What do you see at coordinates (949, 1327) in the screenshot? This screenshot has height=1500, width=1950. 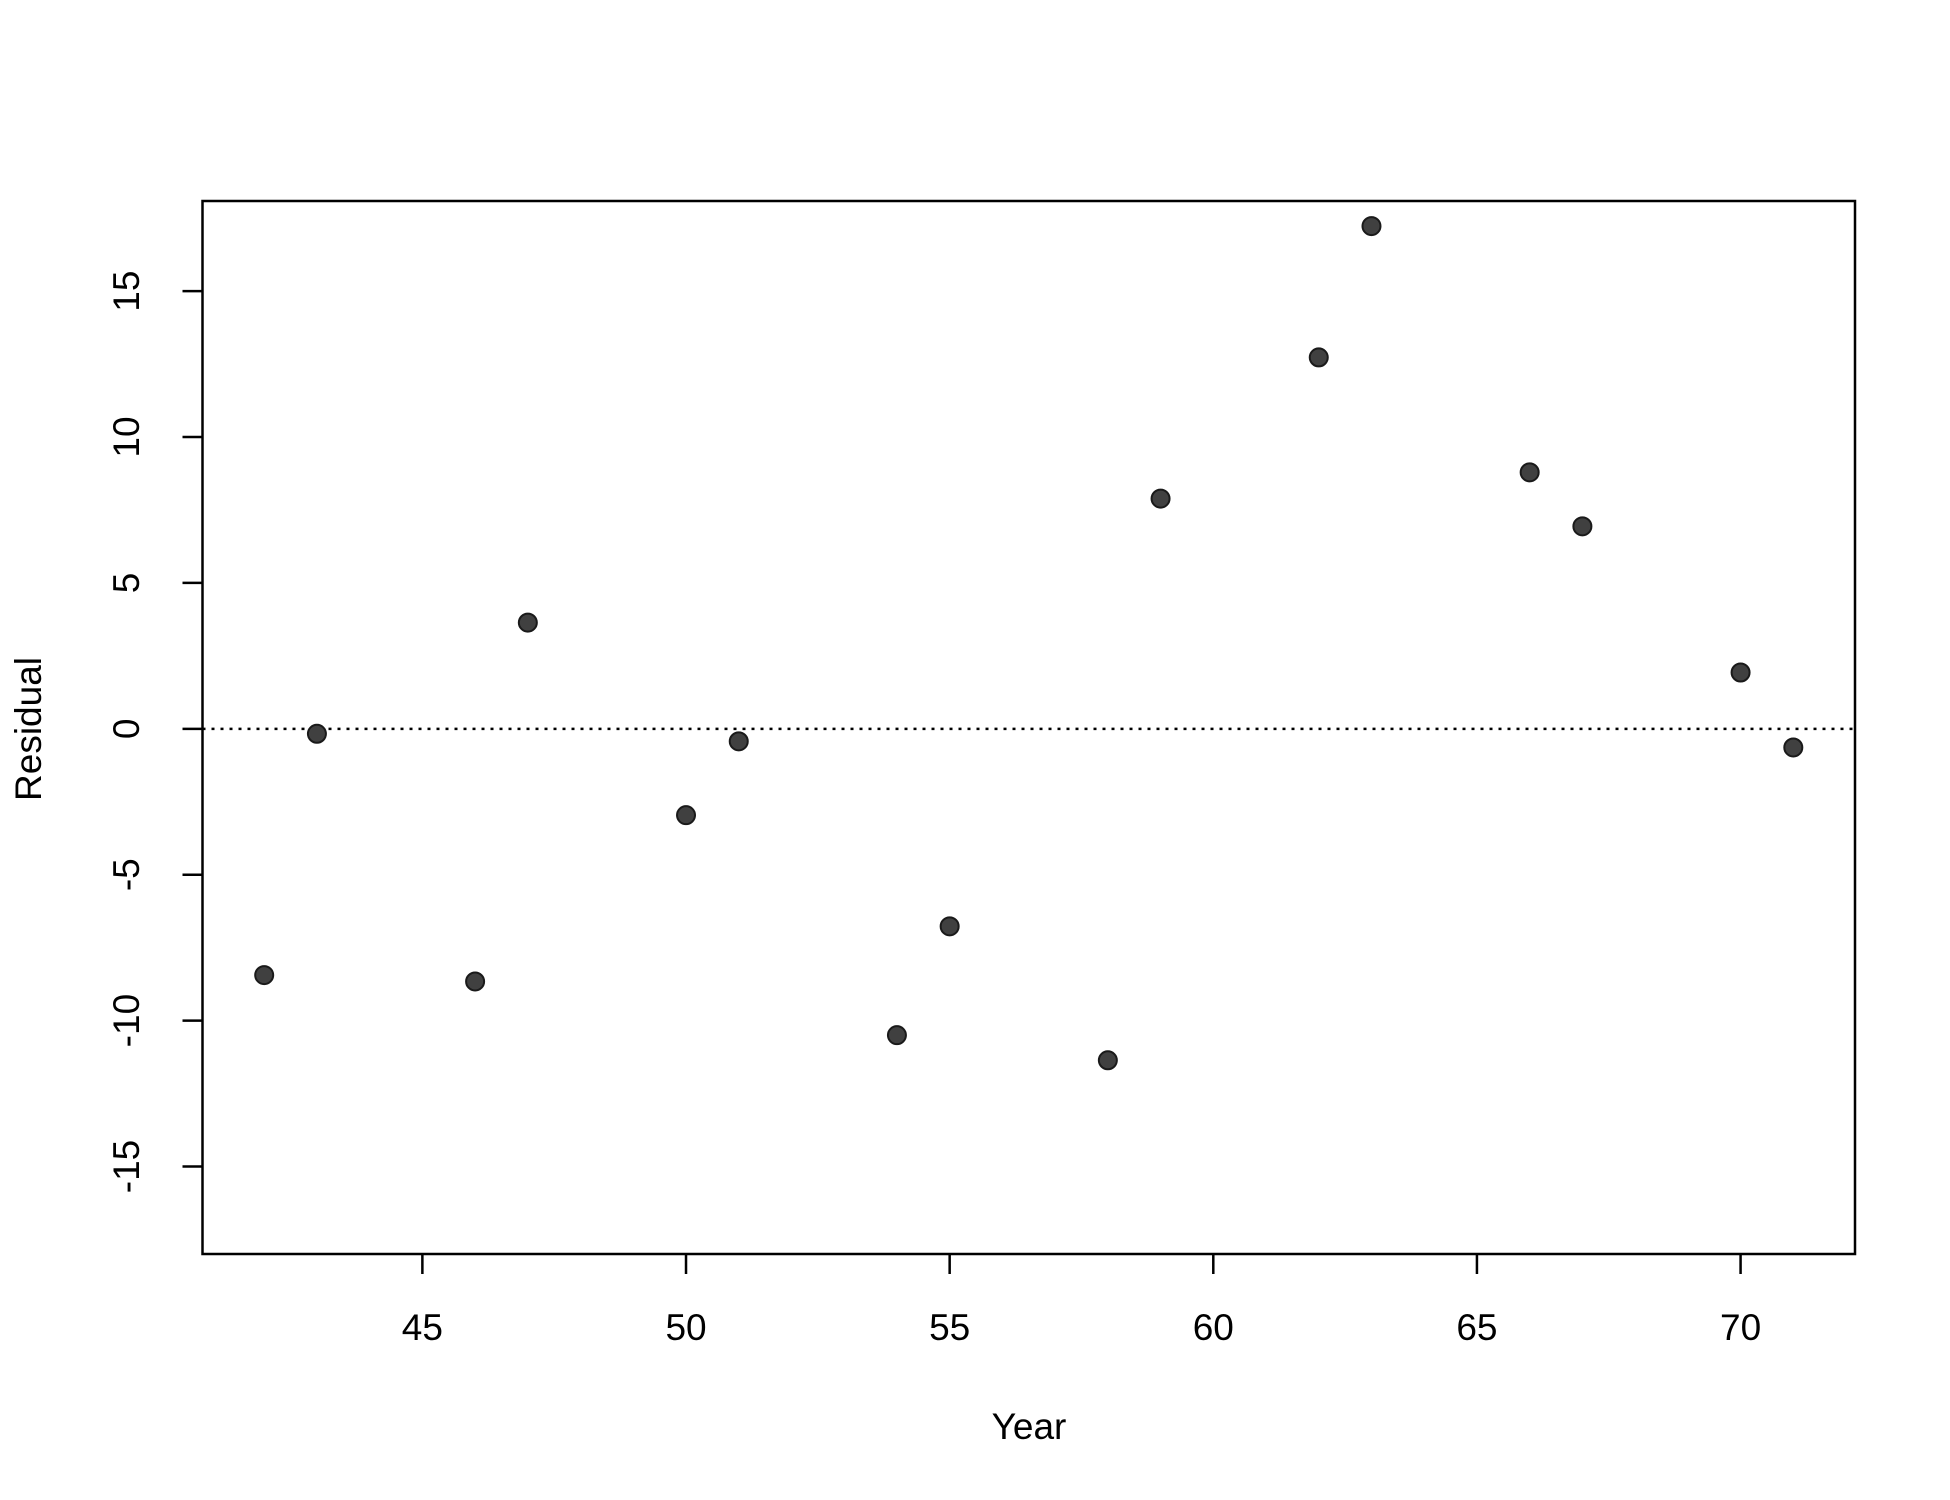 I see `x-tick-label: 55` at bounding box center [949, 1327].